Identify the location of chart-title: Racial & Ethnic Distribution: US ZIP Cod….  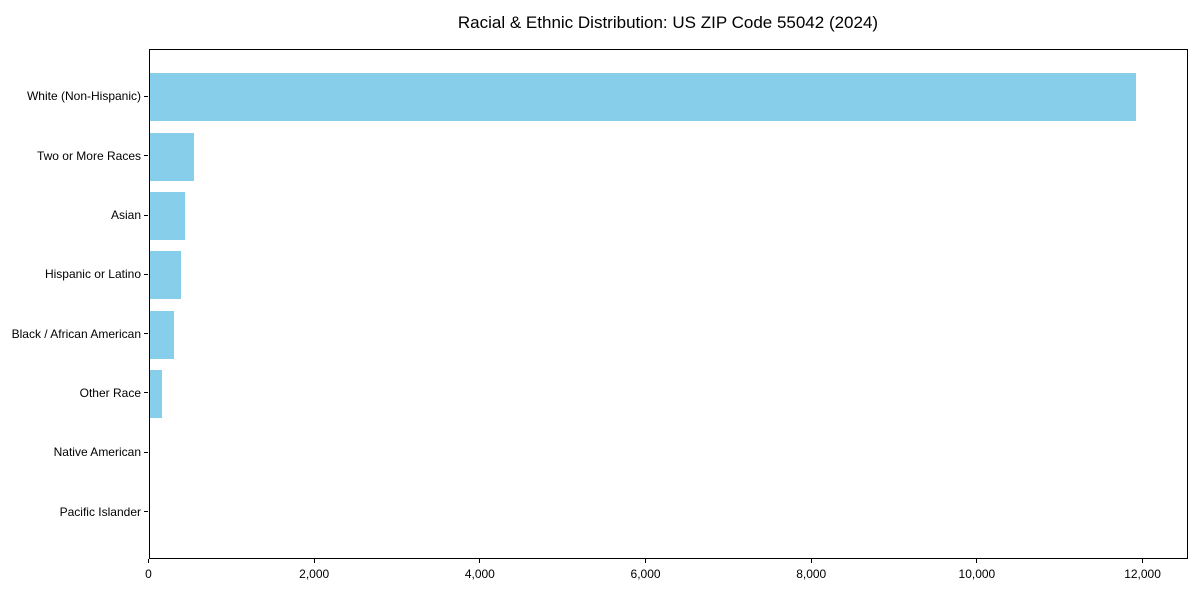
(668, 22).